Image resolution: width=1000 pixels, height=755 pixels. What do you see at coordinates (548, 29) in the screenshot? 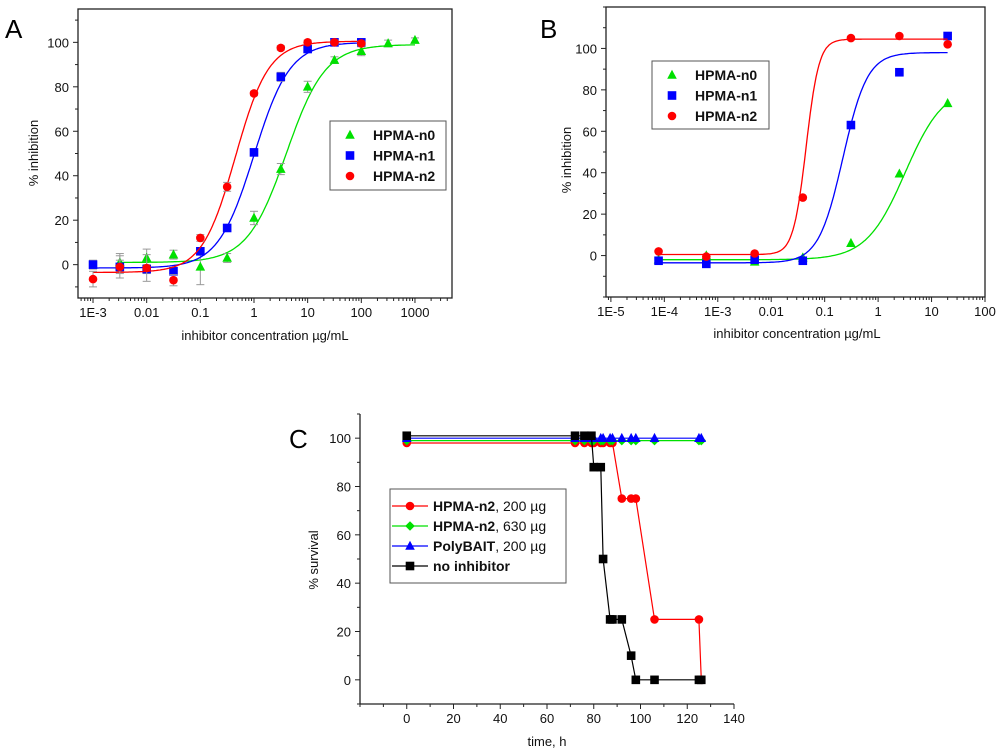
I see `panel-label: B` at bounding box center [548, 29].